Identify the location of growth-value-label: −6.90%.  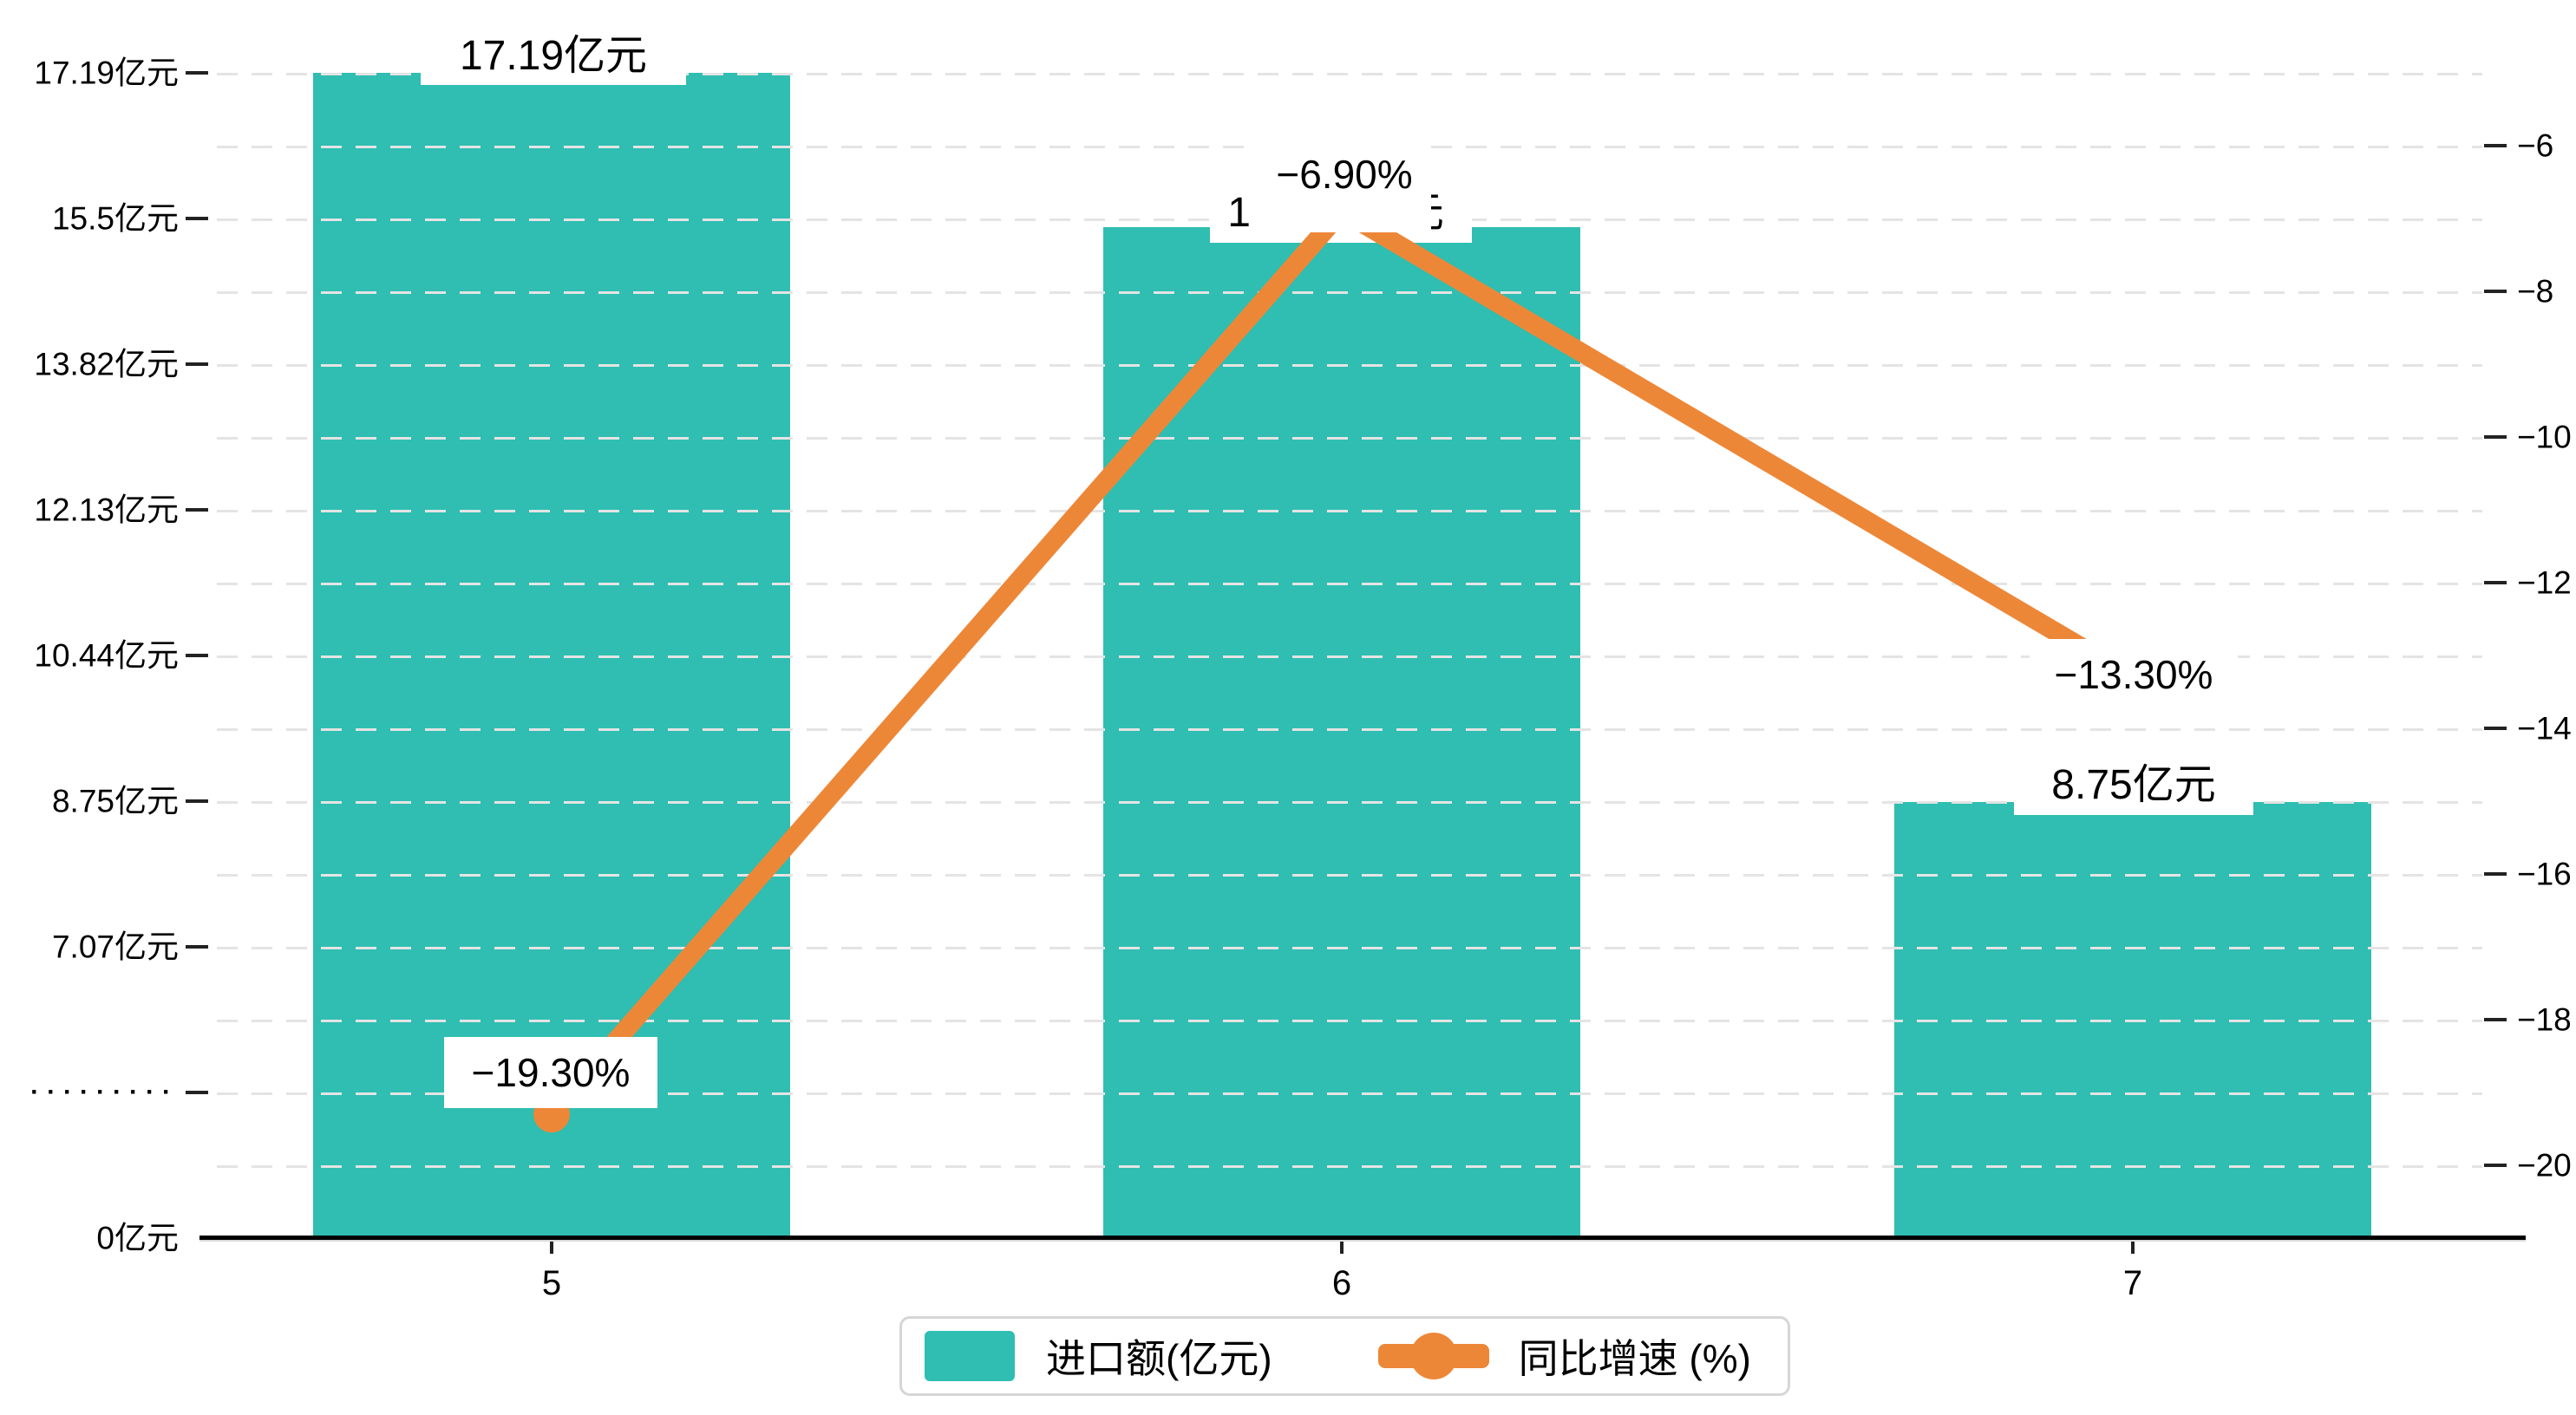
(1344, 189).